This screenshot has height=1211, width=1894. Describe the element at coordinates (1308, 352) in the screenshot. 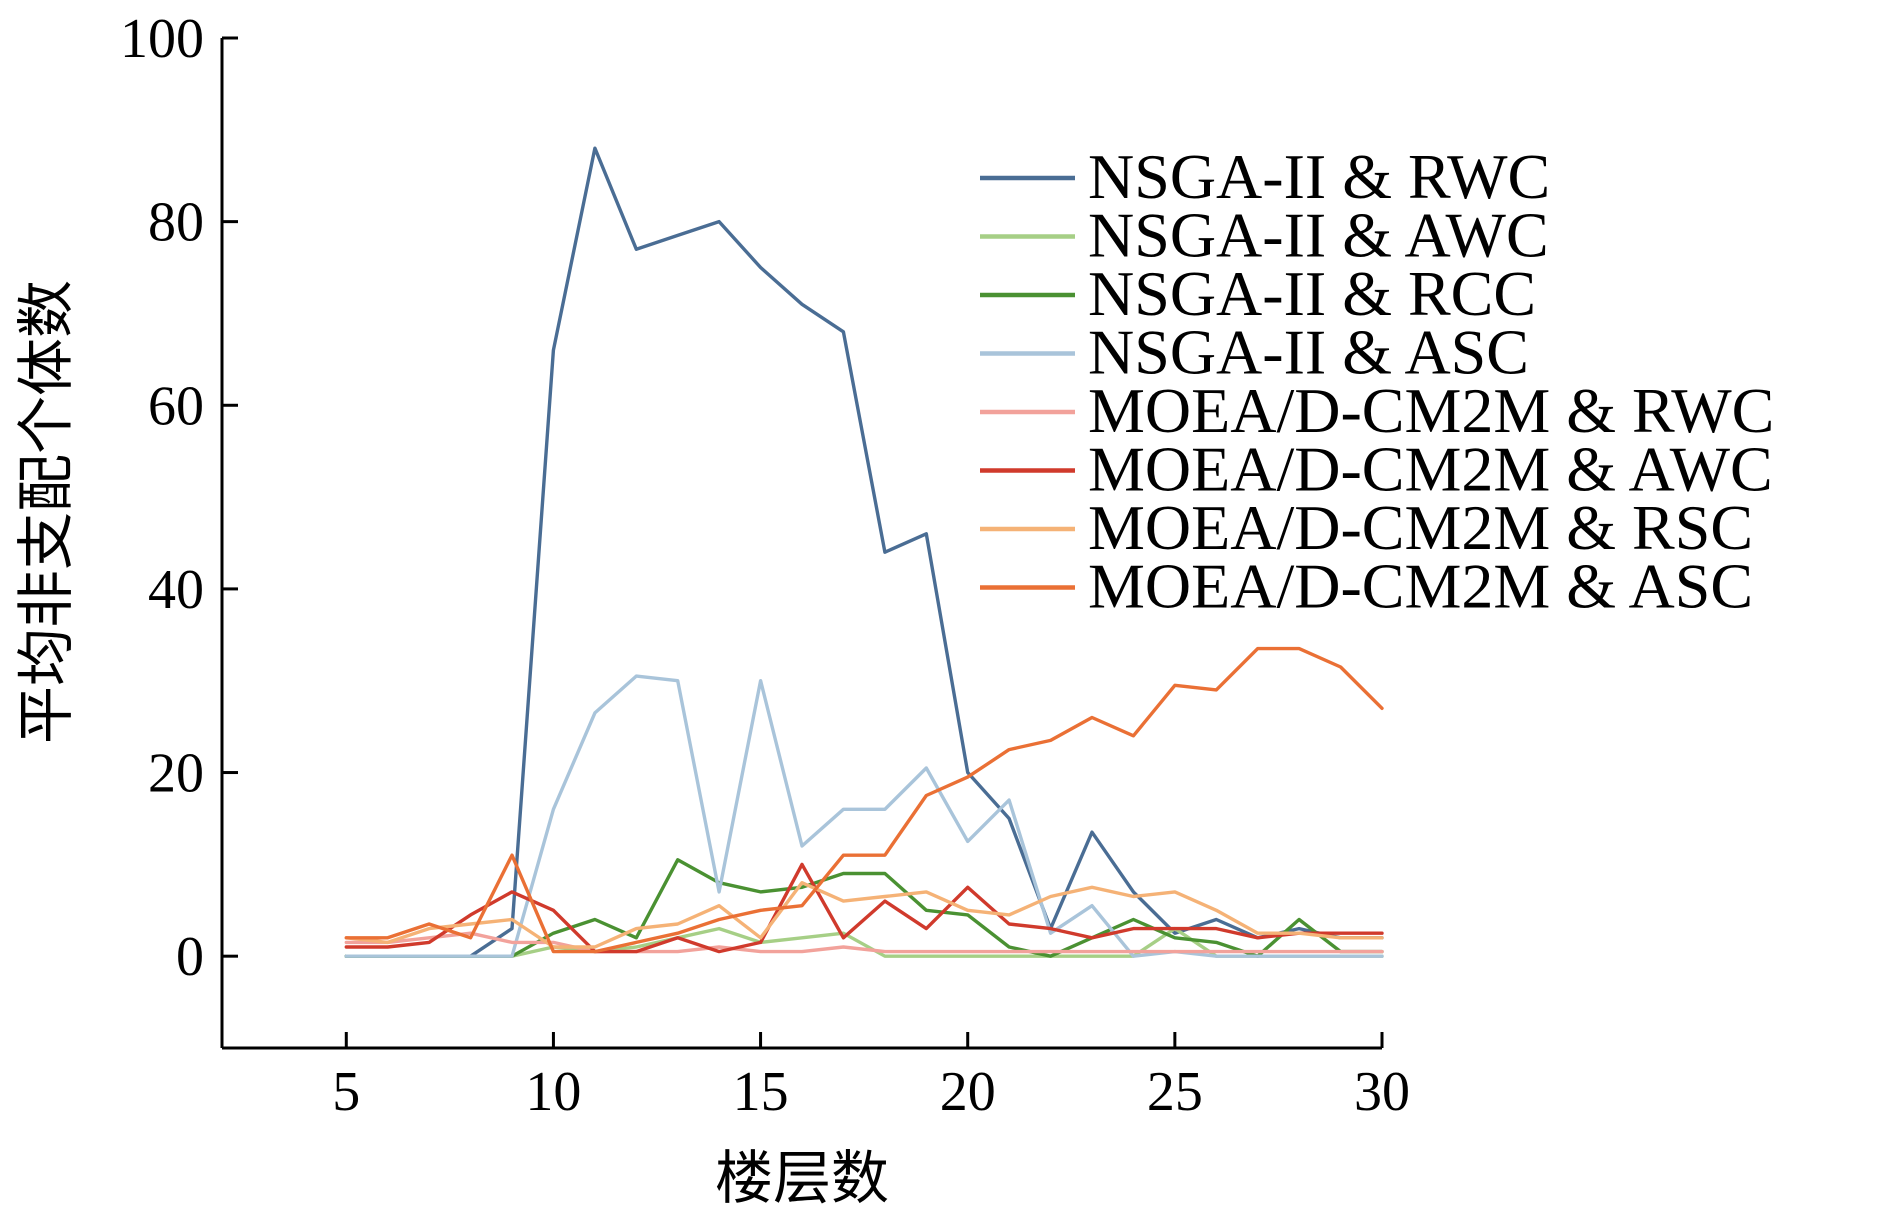

I see `legend-label-4: NSGA-II & ASC` at that location.